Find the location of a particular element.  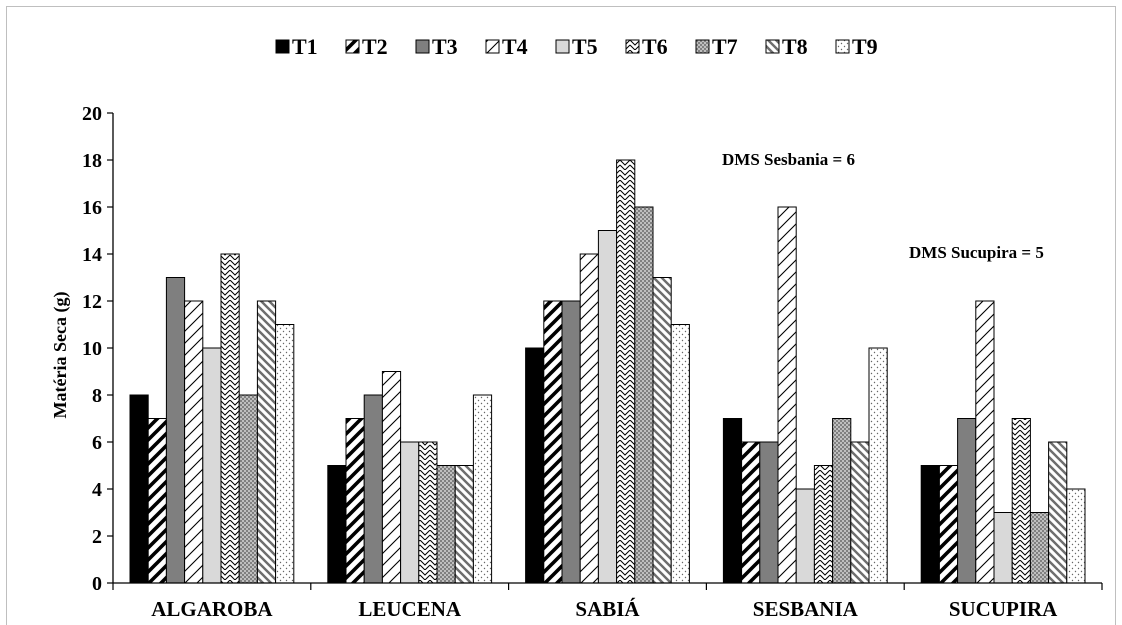

category-label-sucupira: SUCUPIRA is located at coordinates (1003, 609).